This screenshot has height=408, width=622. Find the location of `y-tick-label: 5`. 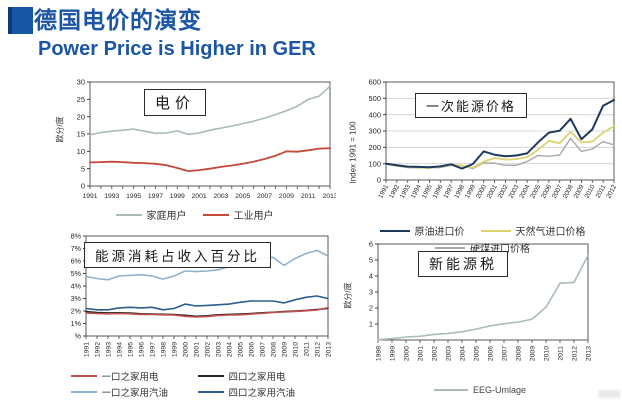

y-tick-label: 5 is located at coordinates (371, 260).